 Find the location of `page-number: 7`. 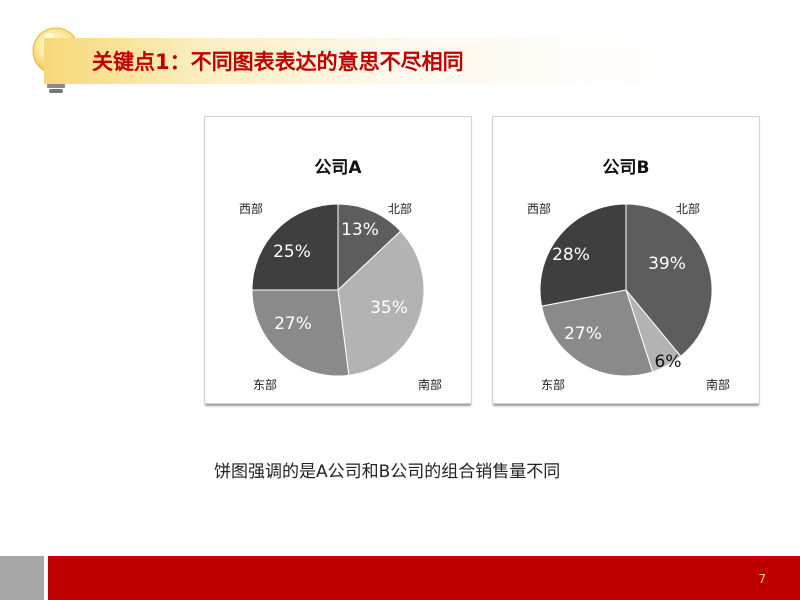

page-number: 7 is located at coordinates (762, 579).